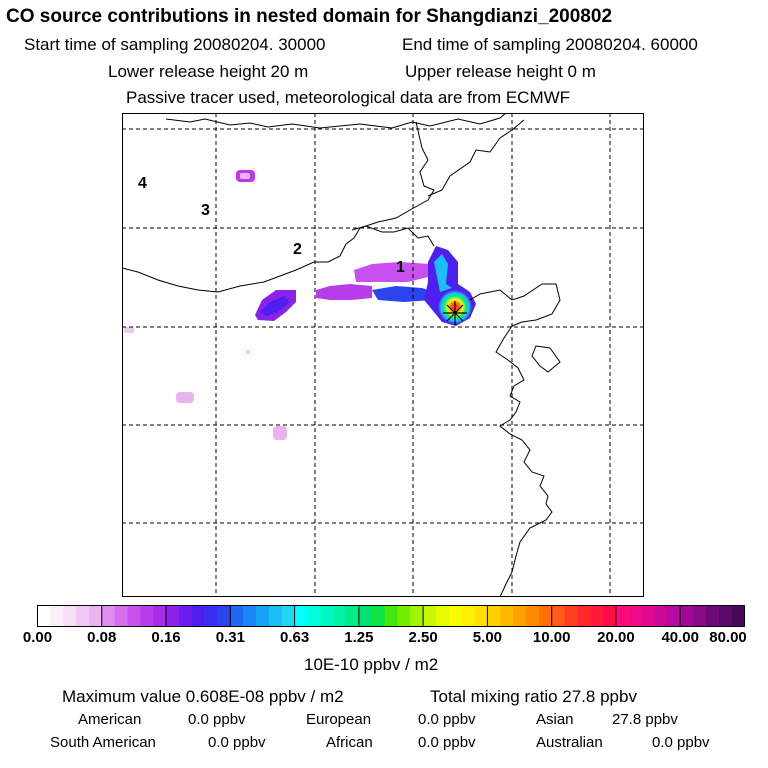  What do you see at coordinates (349, 742) in the screenshot?
I see `source-name: African` at bounding box center [349, 742].